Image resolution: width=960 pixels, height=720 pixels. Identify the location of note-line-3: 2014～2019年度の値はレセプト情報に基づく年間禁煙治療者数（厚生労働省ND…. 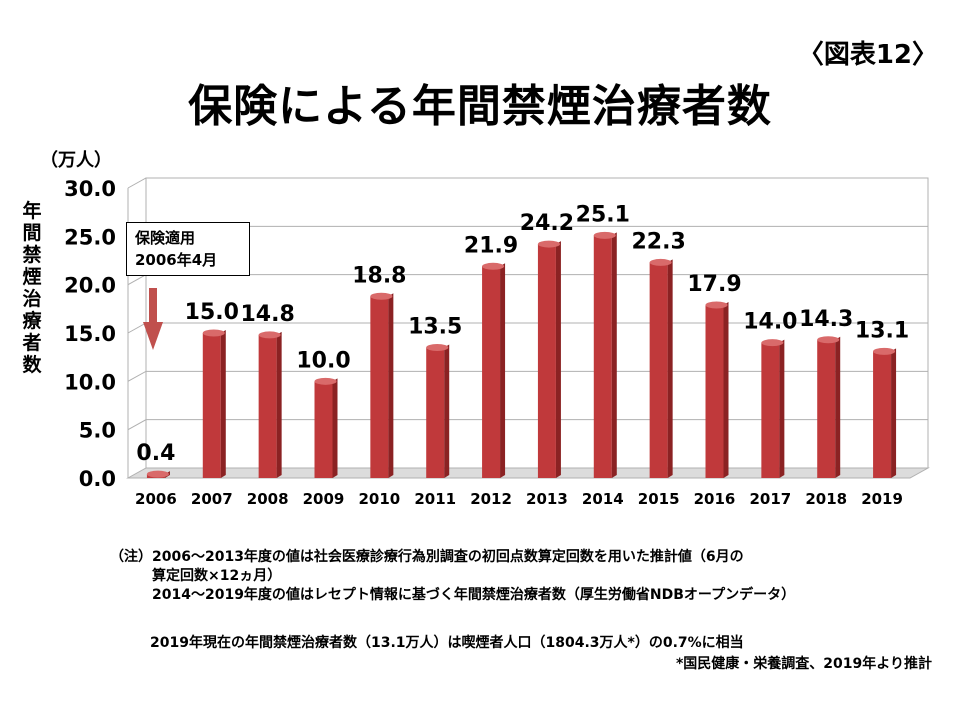
(474, 595).